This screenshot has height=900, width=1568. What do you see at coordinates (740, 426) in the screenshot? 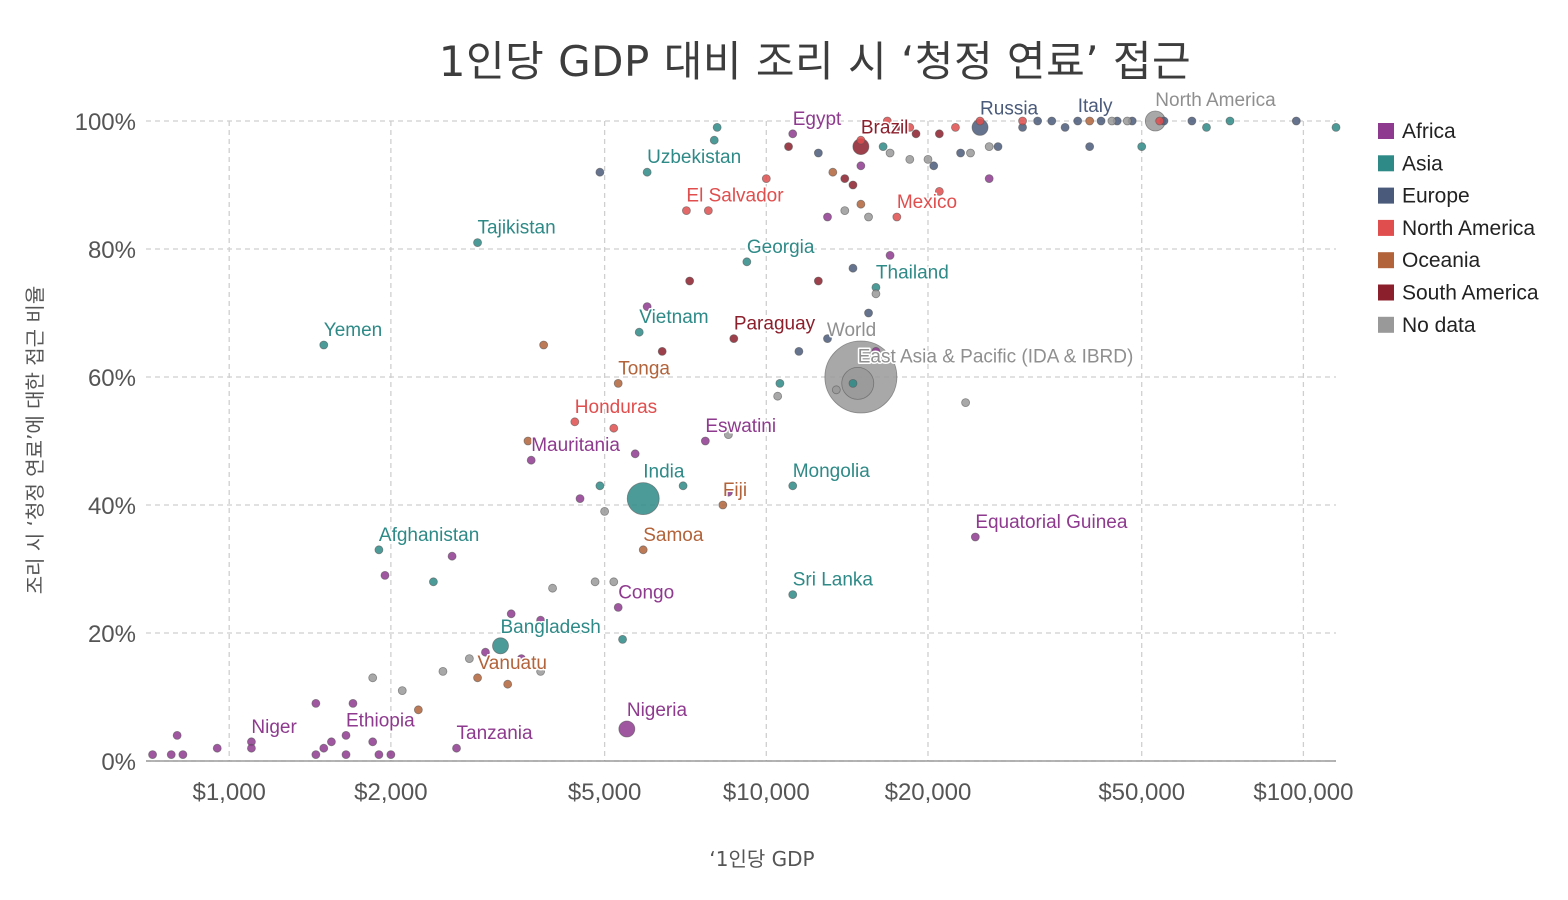
I see `label-eswatini: Eswatini` at bounding box center [740, 426].